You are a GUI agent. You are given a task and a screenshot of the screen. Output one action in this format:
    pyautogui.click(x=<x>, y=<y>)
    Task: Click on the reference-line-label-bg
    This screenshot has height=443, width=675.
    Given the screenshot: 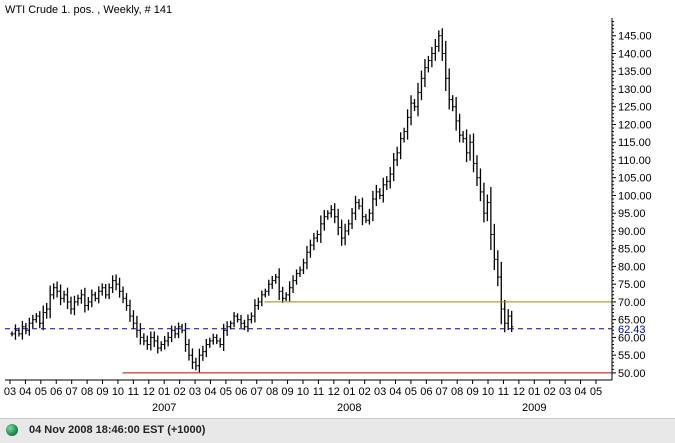 What is the action you would take?
    pyautogui.click(x=634, y=328)
    